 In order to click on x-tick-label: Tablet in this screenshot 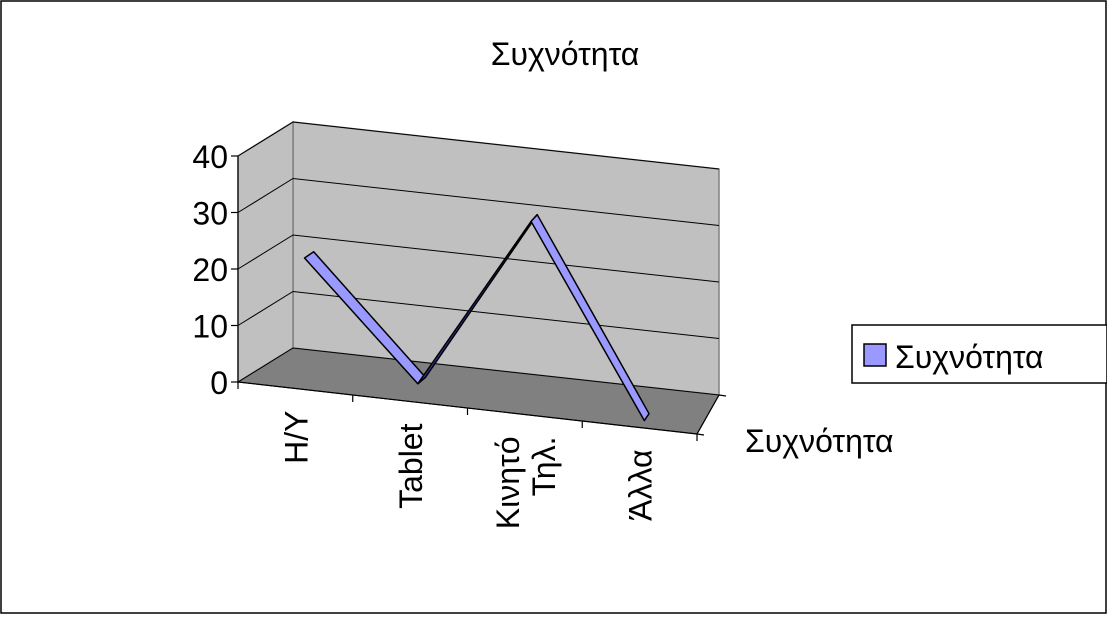, I will do `click(411, 466)`.